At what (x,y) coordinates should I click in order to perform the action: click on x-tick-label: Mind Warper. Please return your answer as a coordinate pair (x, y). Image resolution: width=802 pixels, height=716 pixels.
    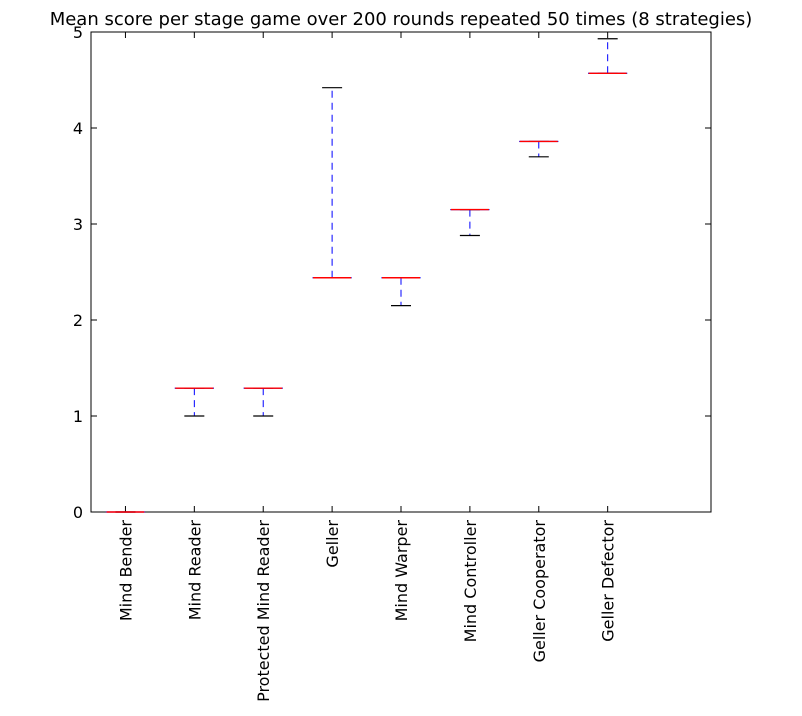
    Looking at the image, I should click on (401, 571).